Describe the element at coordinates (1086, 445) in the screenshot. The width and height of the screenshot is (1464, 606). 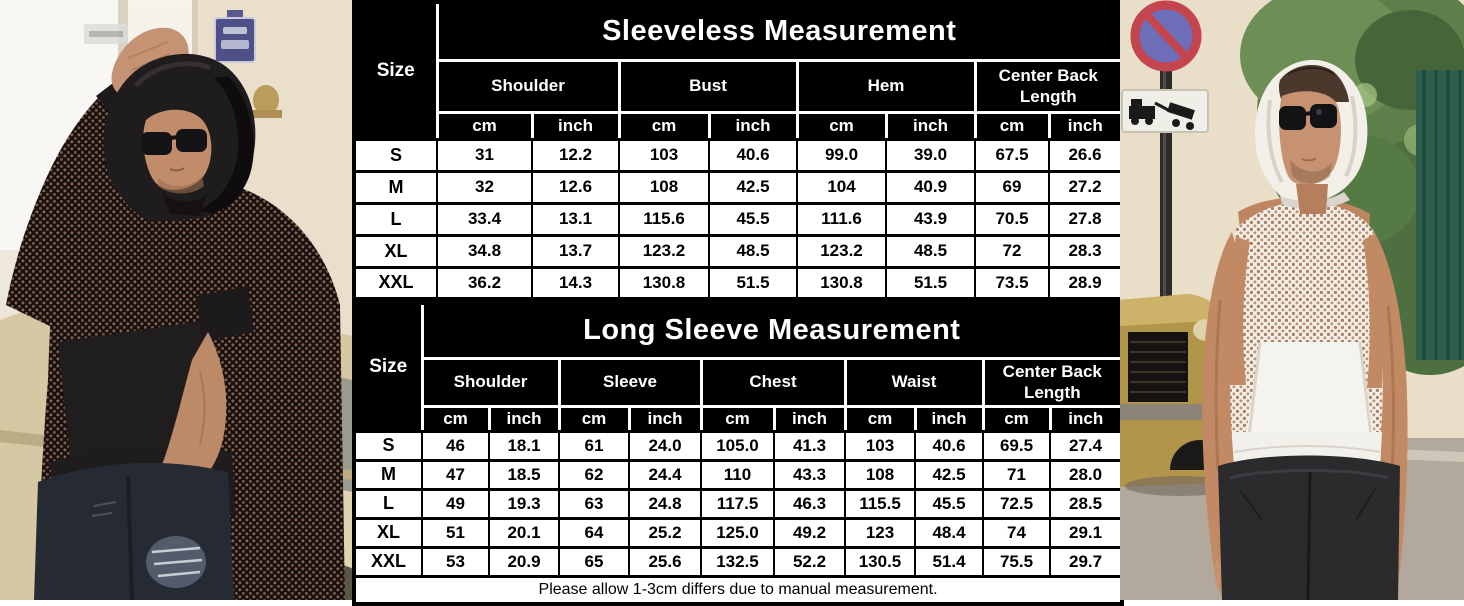
I see `measurement-cell: 27.4` at that location.